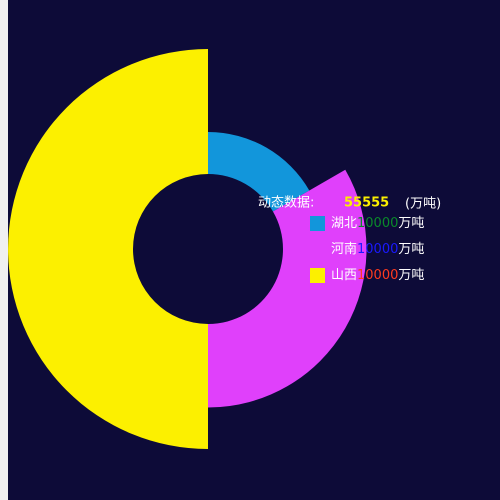 The image size is (500, 500). What do you see at coordinates (366, 203) in the screenshot?
I see `title-value: 55555` at bounding box center [366, 203].